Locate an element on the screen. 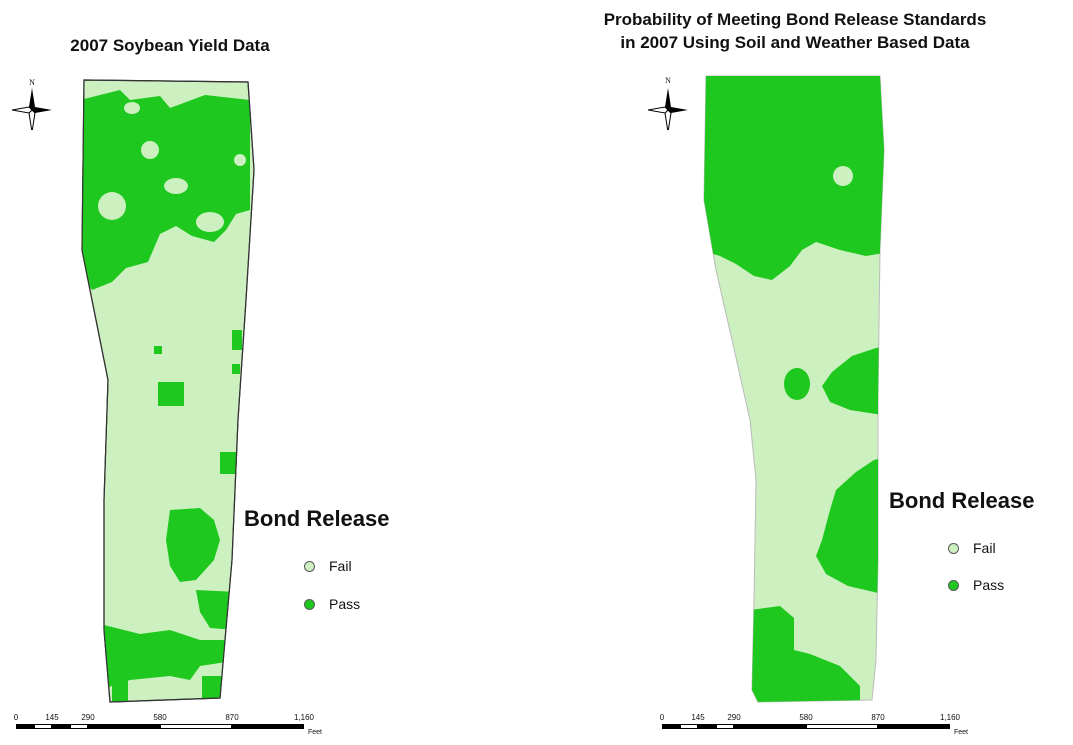 The height and width of the screenshot is (745, 1073). left-legend-fail-label: Fail is located at coordinates (340, 566).